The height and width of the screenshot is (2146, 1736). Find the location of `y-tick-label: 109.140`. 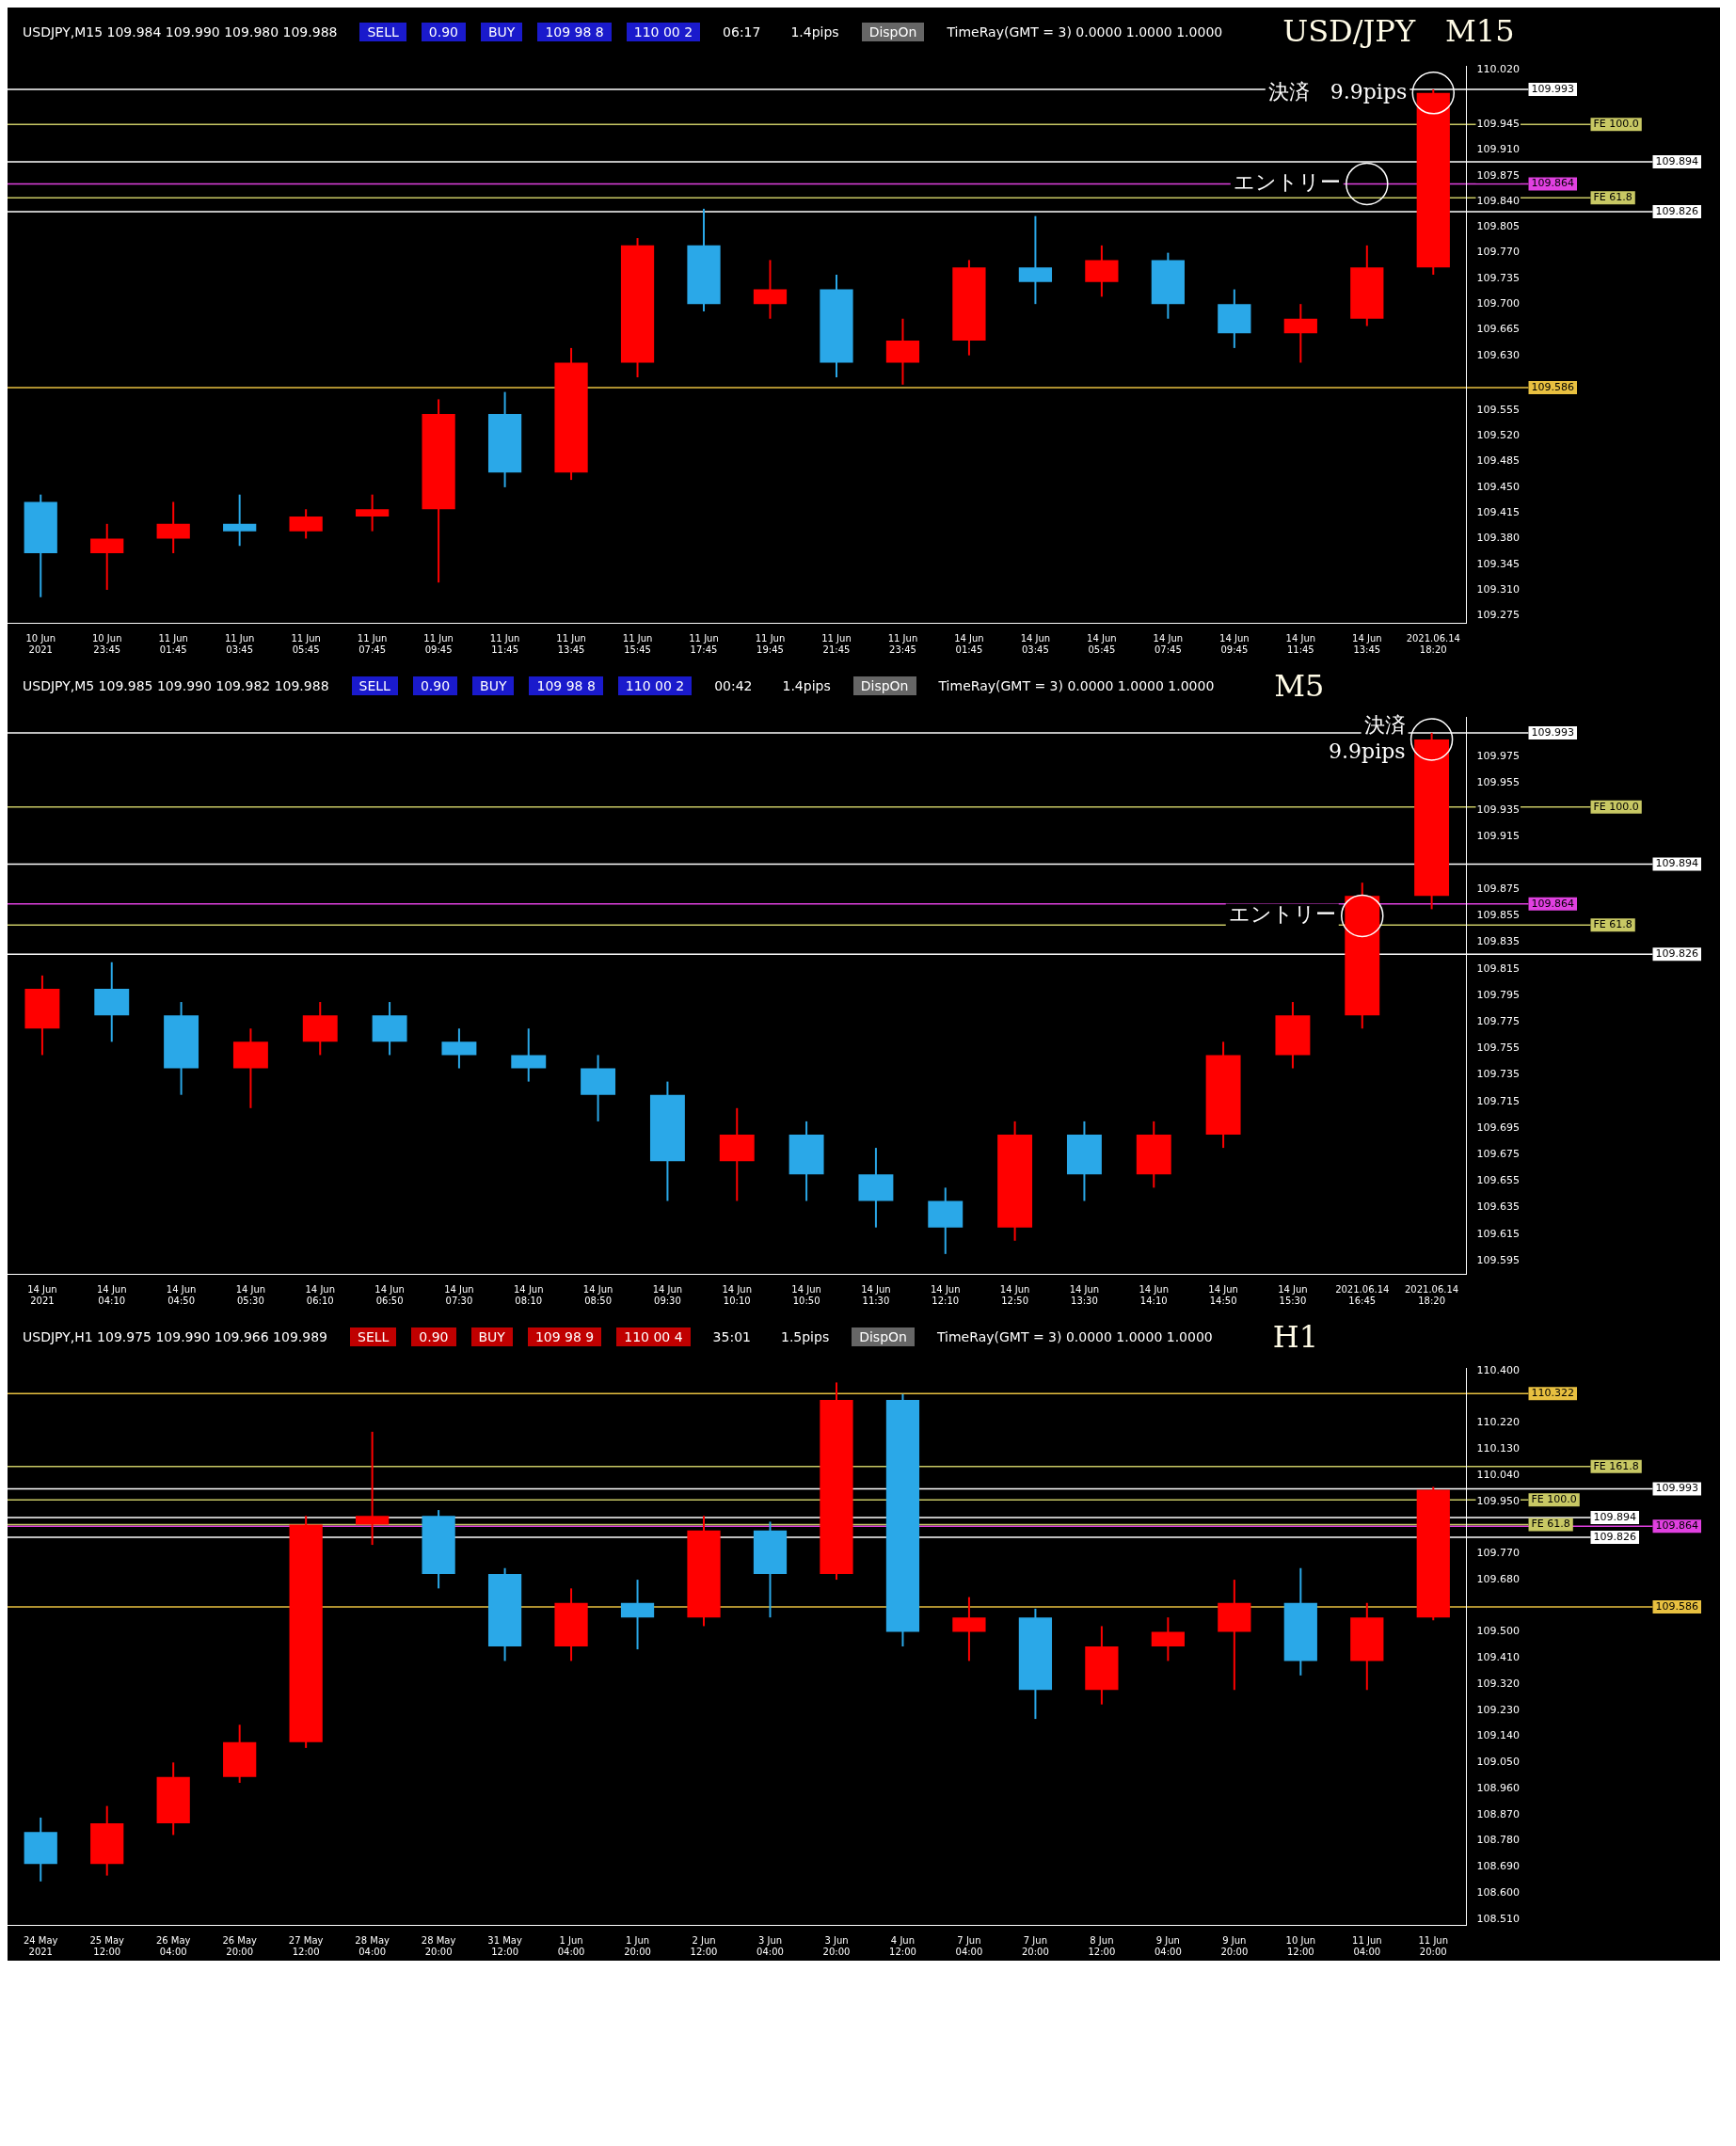

y-tick-label: 109.140 is located at coordinates (1498, 1735).